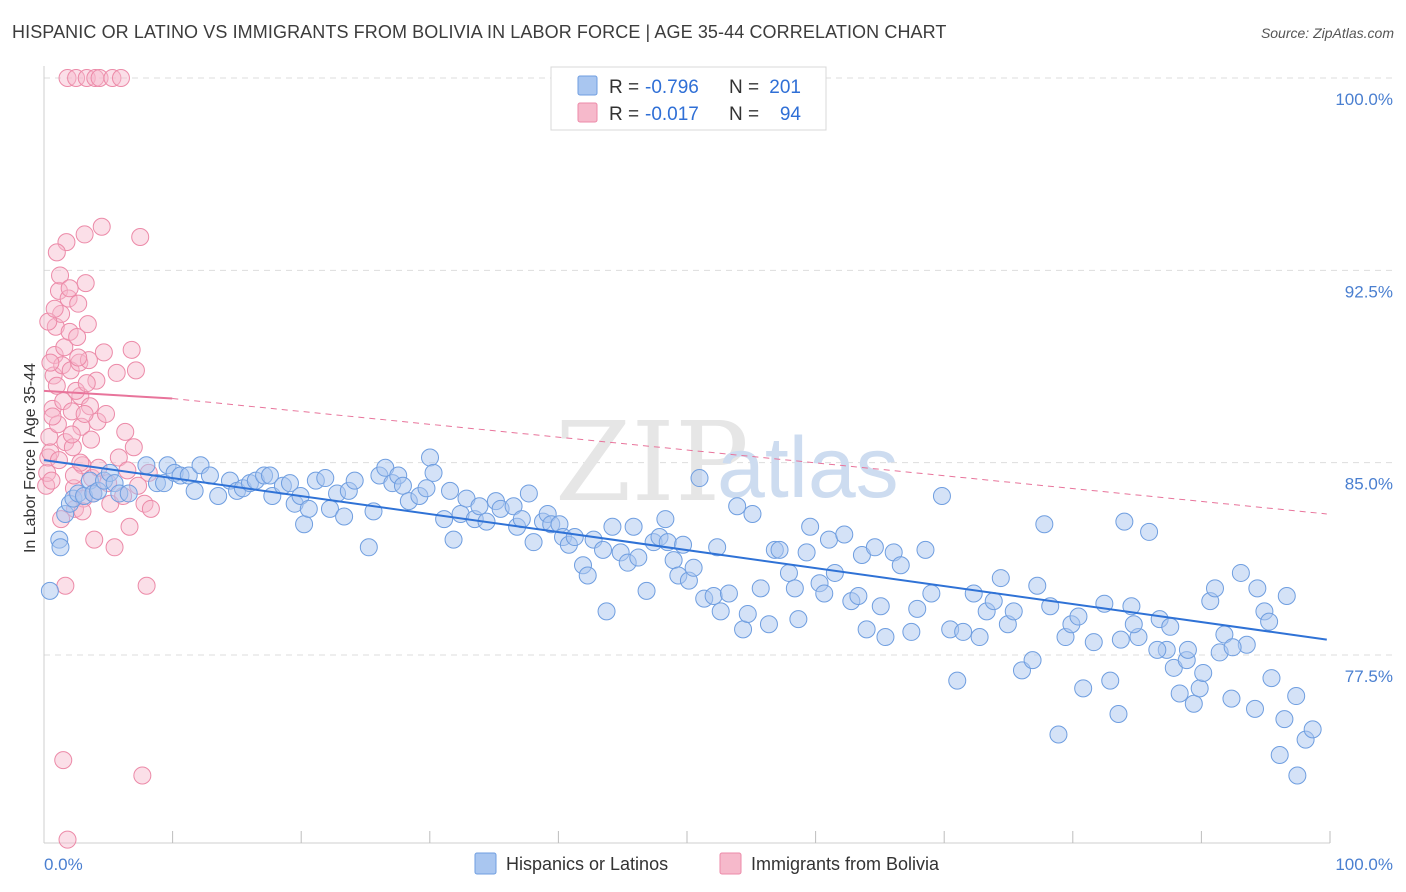 This screenshot has width=1406, height=892. What do you see at coordinates (785, 87) in the screenshot?
I see `legend-n-value-1: 201` at bounding box center [785, 87].